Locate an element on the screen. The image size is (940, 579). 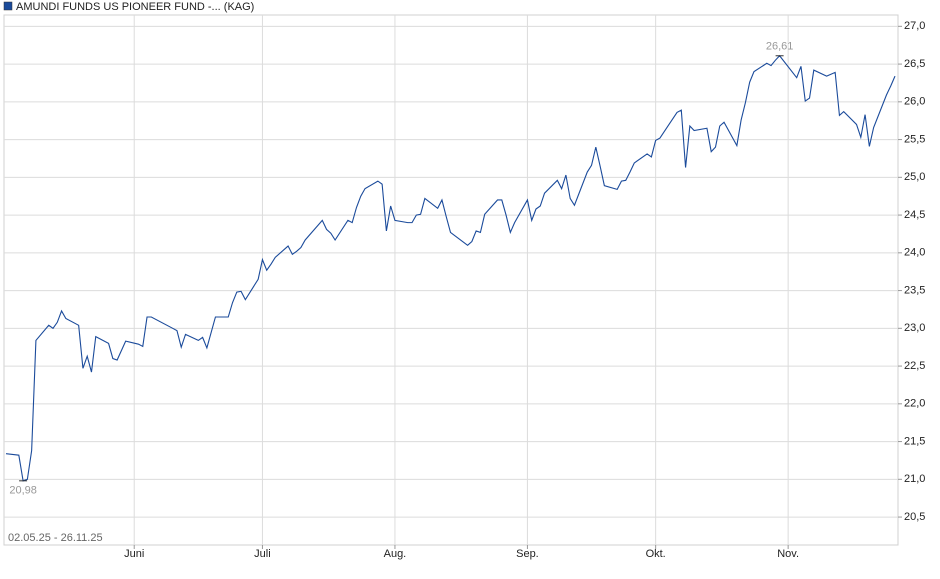
y-tick-label: 25,0 is located at coordinates (914, 177).